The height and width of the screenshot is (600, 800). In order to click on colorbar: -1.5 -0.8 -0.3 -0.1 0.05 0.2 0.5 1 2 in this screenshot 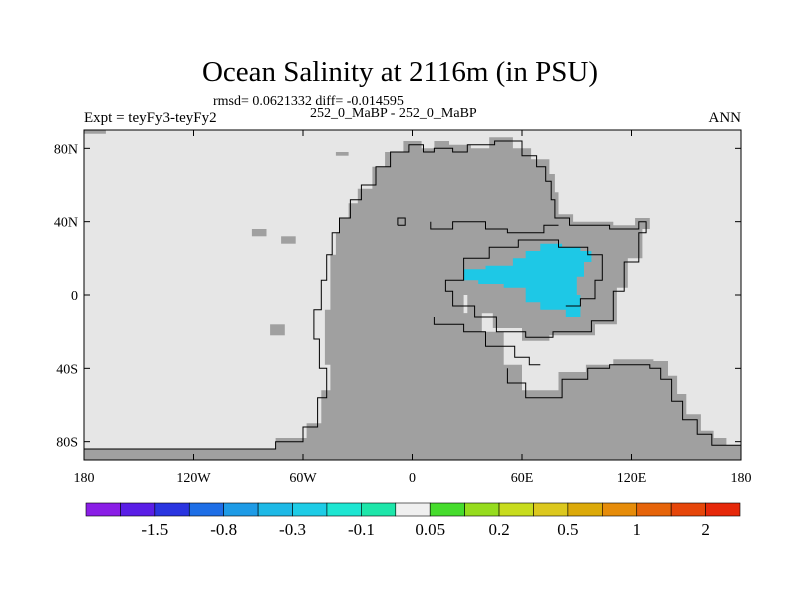, I will do `click(413, 520)`.